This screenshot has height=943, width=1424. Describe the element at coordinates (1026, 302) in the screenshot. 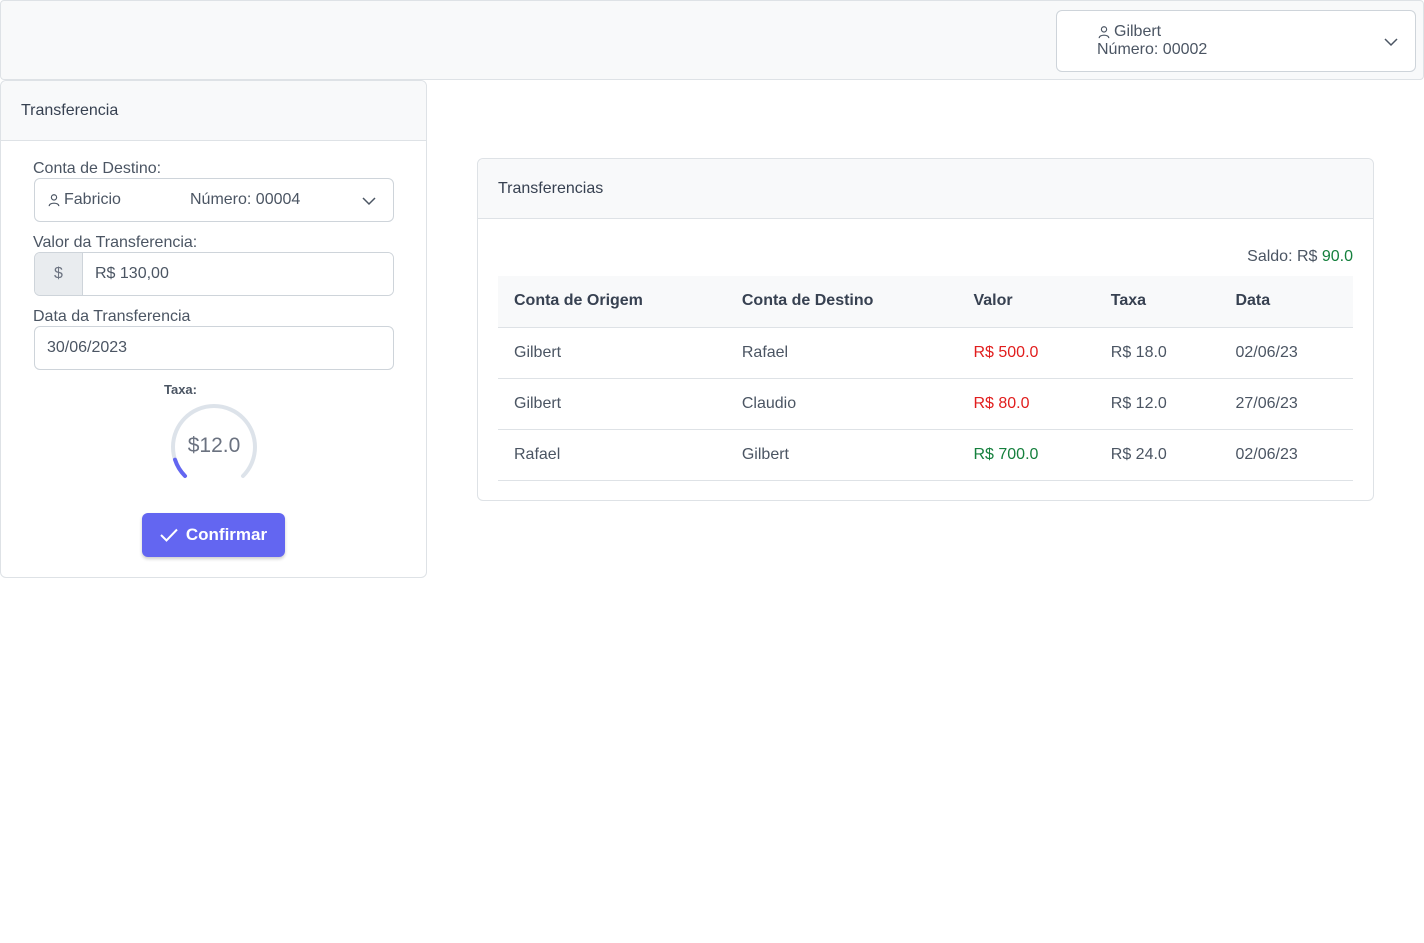

I see `column-header: Valor` at that location.